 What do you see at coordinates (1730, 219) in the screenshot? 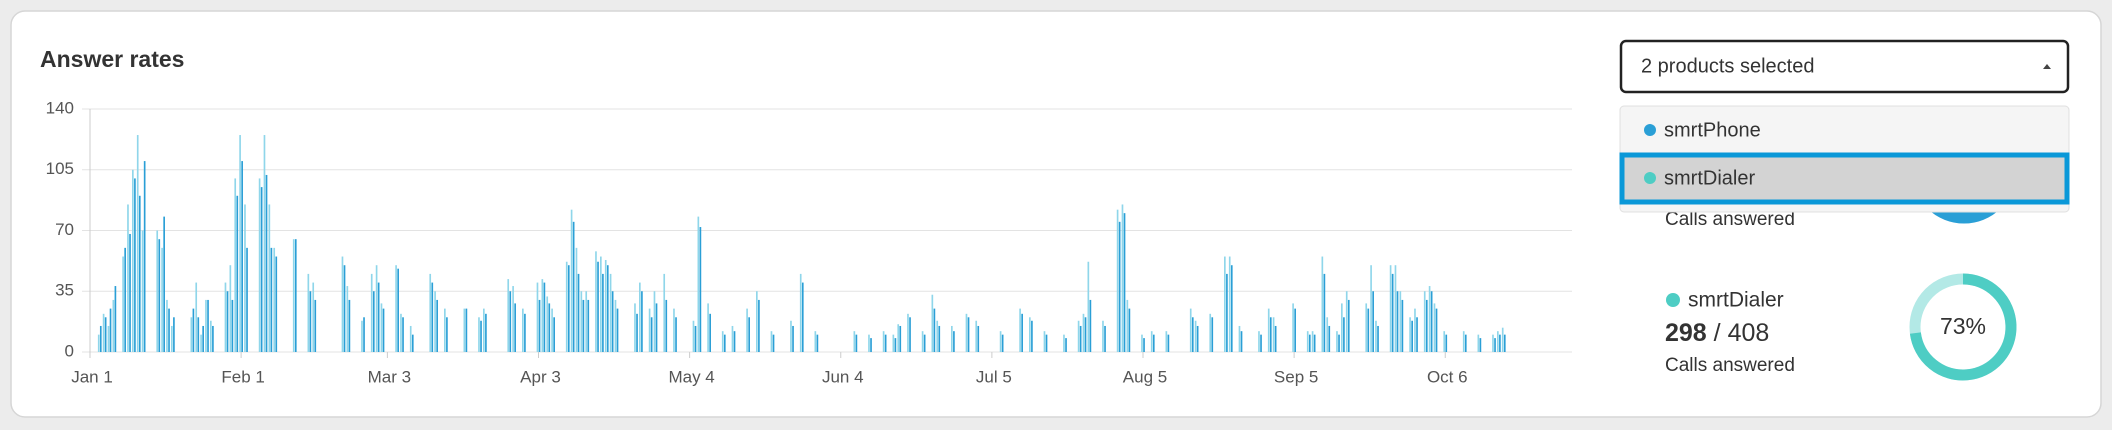
I see `caption: Calls answered` at bounding box center [1730, 219].